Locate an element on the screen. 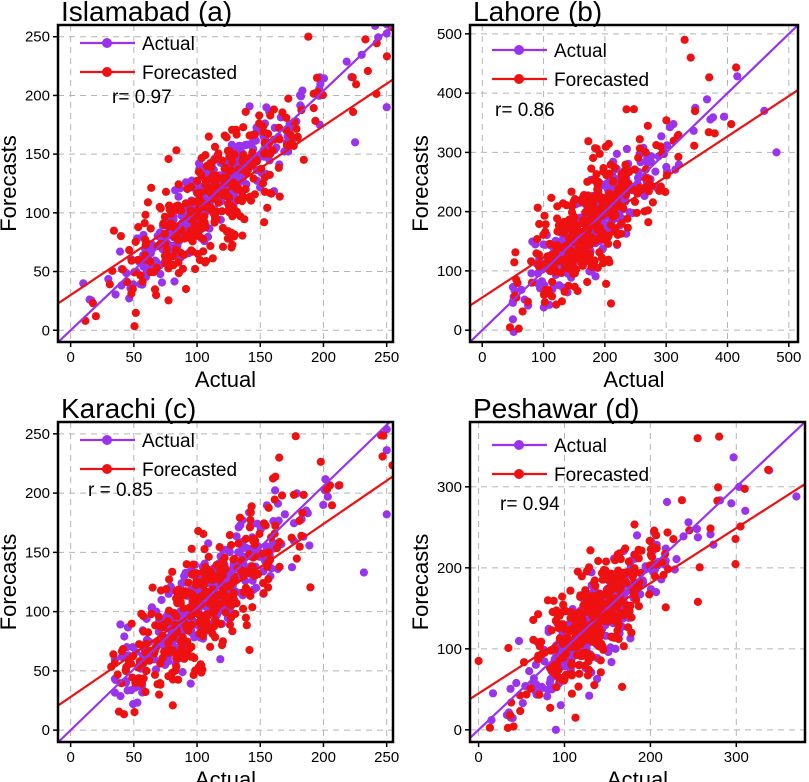 The height and width of the screenshot is (782, 809). y-tick-label: 250 is located at coordinates (37, 434).